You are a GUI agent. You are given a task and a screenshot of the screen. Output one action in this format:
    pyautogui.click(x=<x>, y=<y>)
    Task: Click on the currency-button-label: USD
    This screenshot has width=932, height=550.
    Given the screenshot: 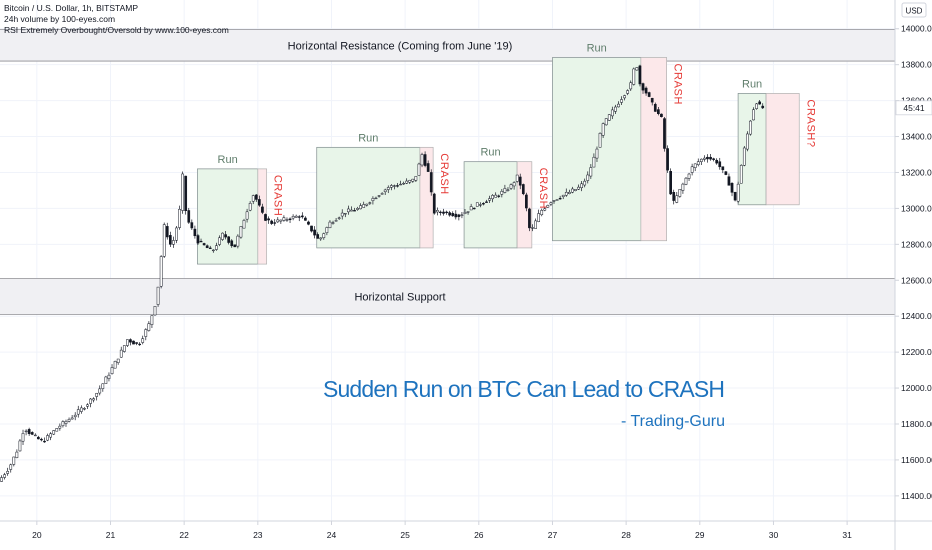 What is the action you would take?
    pyautogui.click(x=914, y=11)
    